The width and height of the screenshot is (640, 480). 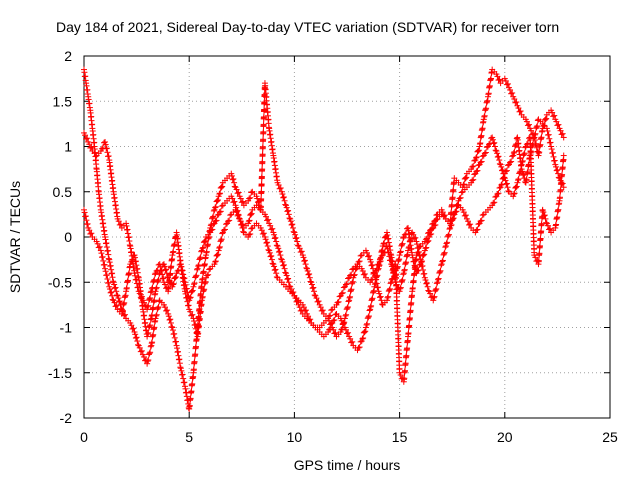 I want to click on y-tick-label: 2, so click(x=68, y=56).